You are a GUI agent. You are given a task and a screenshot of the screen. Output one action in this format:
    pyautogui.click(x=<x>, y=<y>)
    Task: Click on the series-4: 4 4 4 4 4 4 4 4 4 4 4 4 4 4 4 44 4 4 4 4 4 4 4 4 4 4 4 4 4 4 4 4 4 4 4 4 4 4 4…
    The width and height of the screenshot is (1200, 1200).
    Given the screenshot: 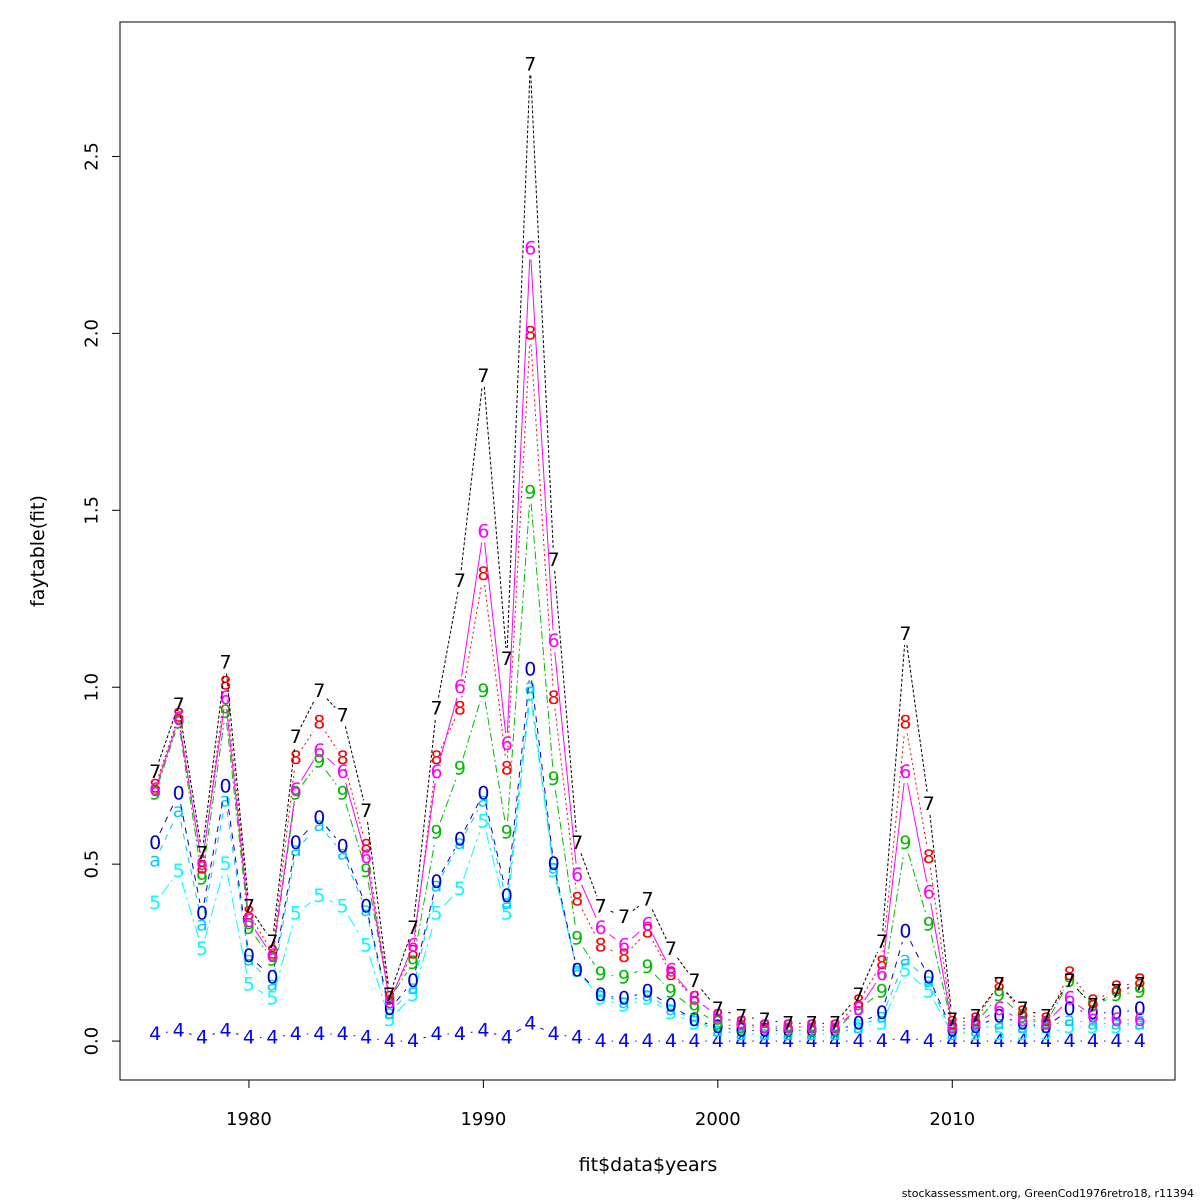 What is the action you would take?
    pyautogui.click(x=647, y=1032)
    